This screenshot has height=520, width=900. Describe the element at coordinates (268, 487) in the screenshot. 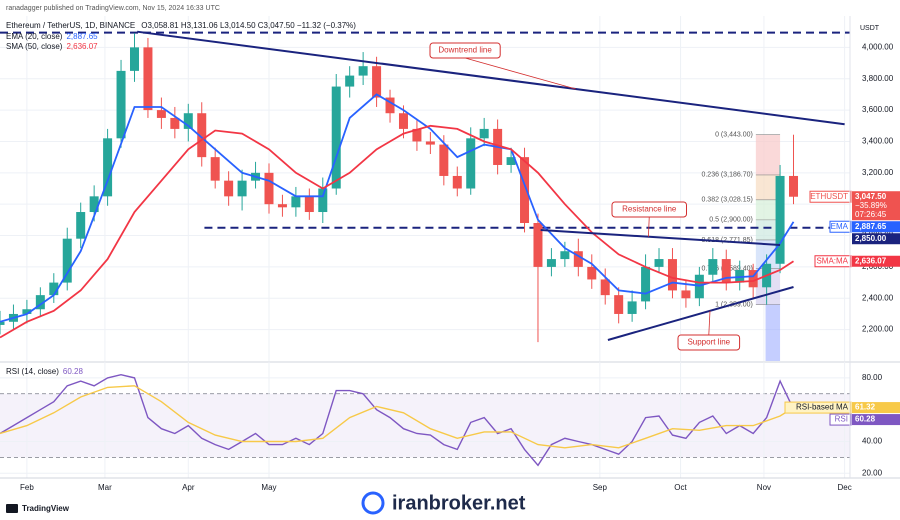

I see `x-tick-label: May` at that location.